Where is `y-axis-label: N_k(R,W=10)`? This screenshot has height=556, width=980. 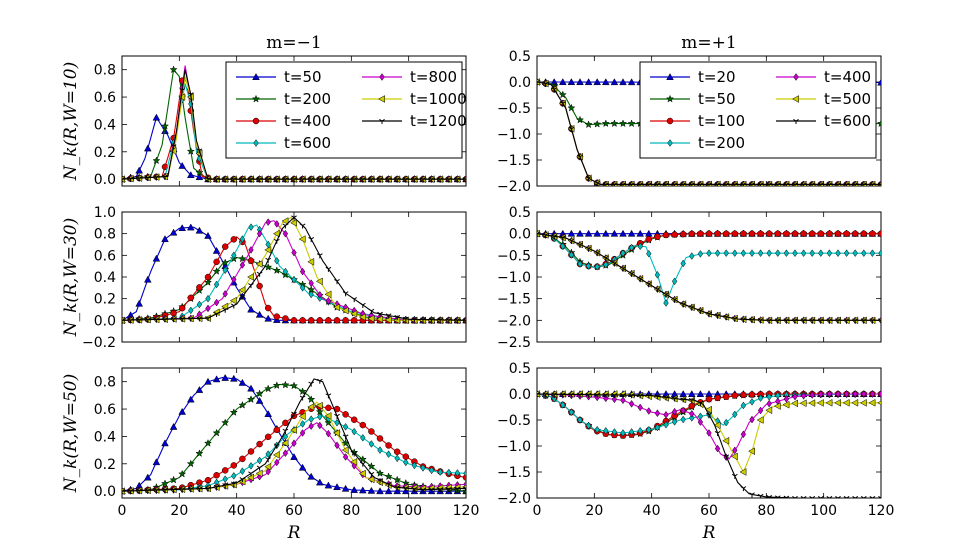
y-axis-label: N_k(R,W=10) is located at coordinates (71, 122).